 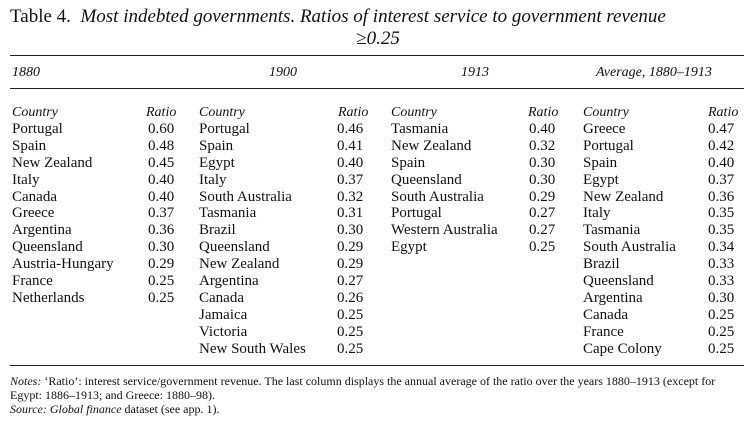 I want to click on ratio-cell: 0.46, so click(x=350, y=129).